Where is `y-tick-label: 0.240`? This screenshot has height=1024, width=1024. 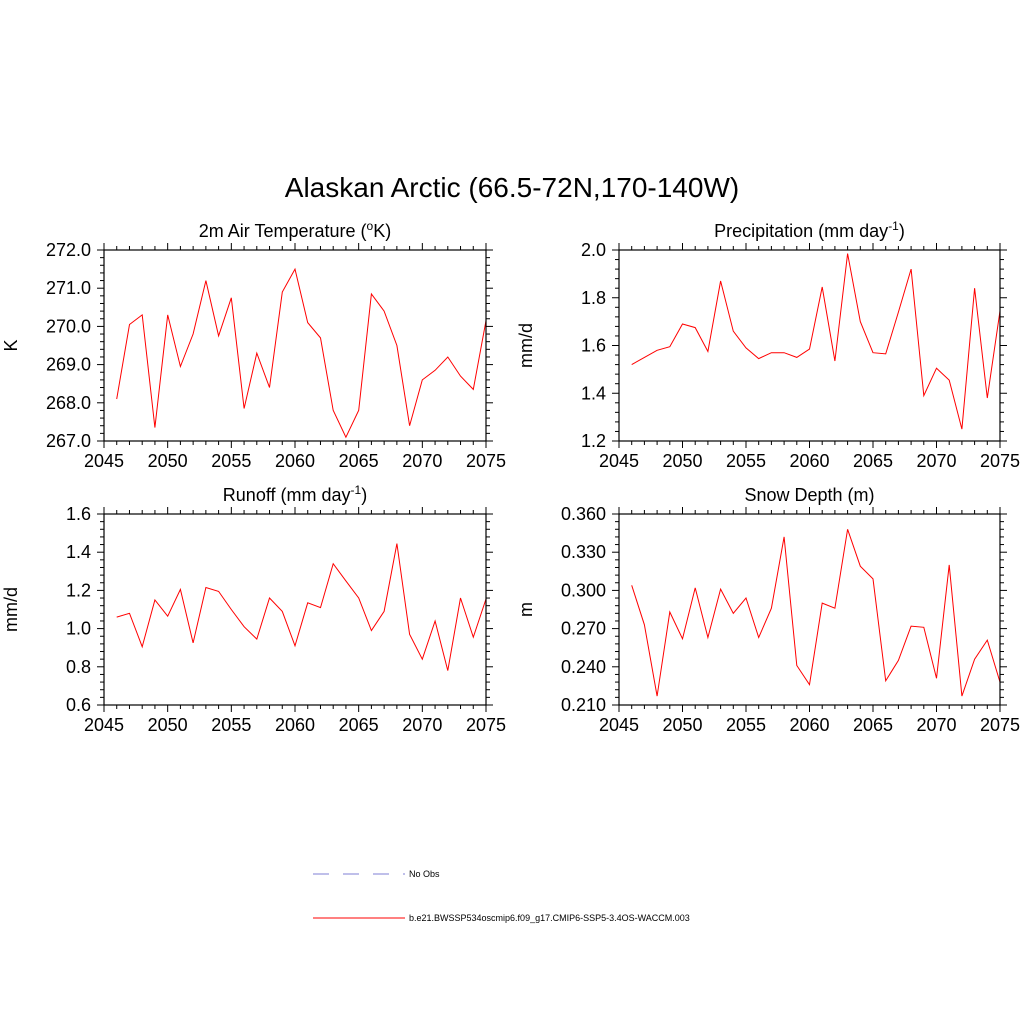 y-tick-label: 0.240 is located at coordinates (583, 667).